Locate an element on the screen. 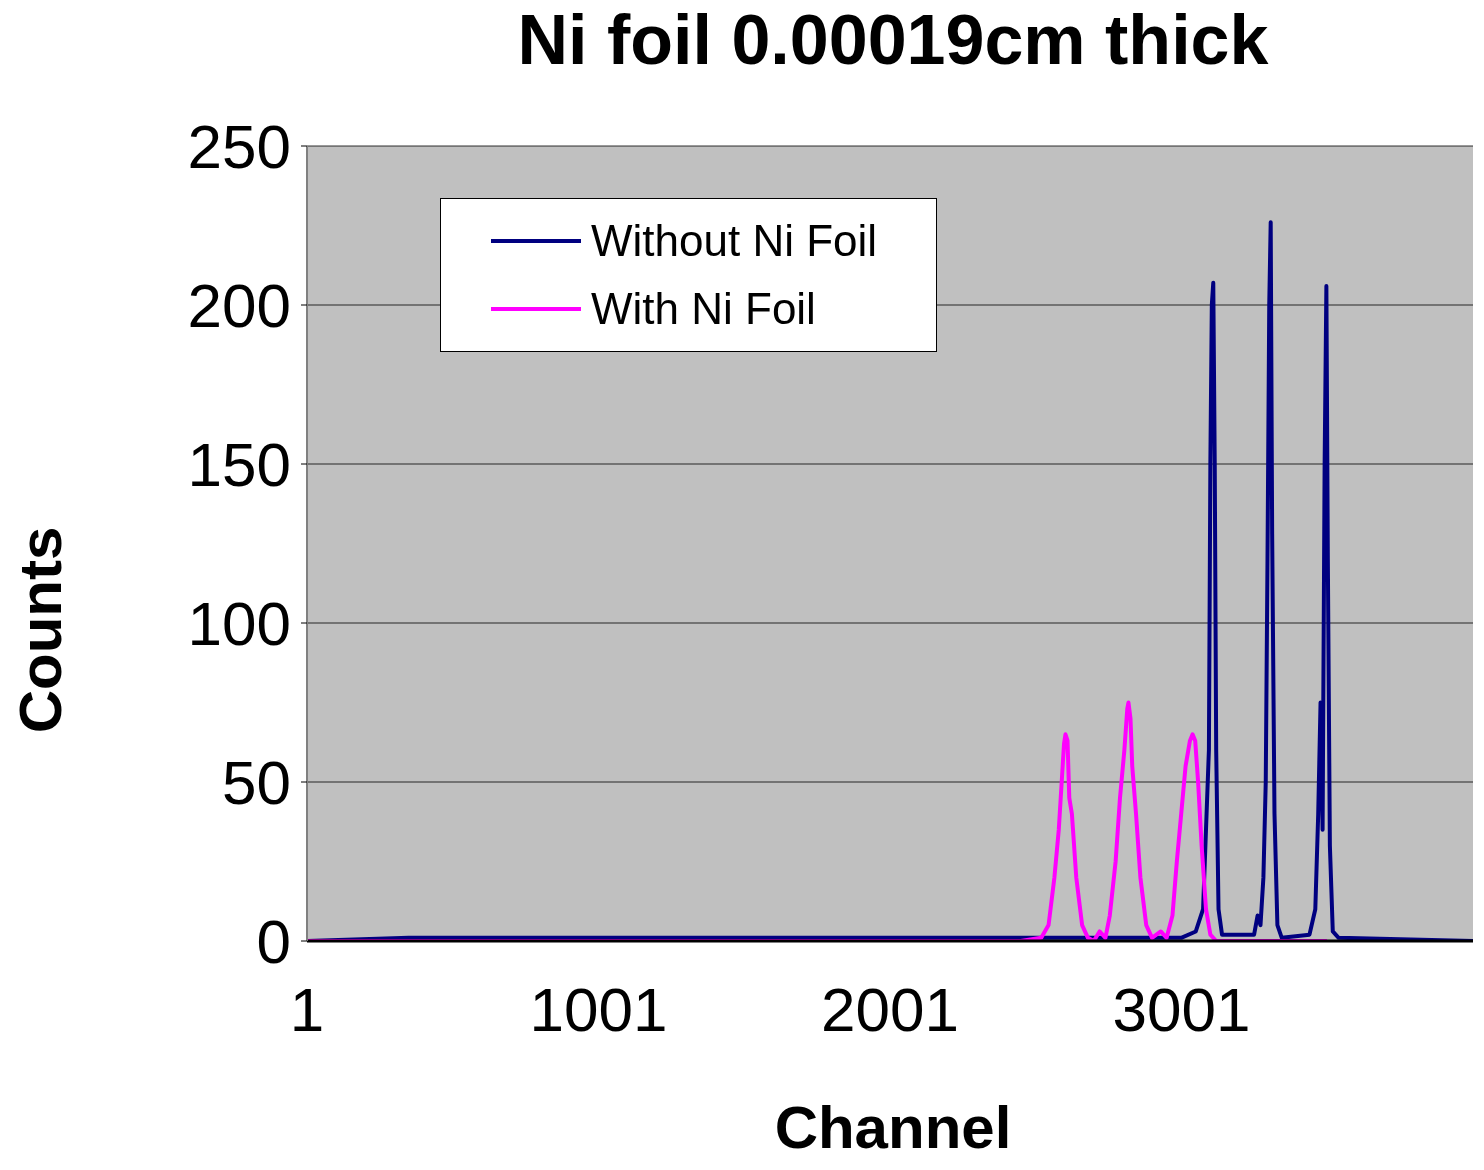  y-tick-label: 200 is located at coordinates (239, 306).